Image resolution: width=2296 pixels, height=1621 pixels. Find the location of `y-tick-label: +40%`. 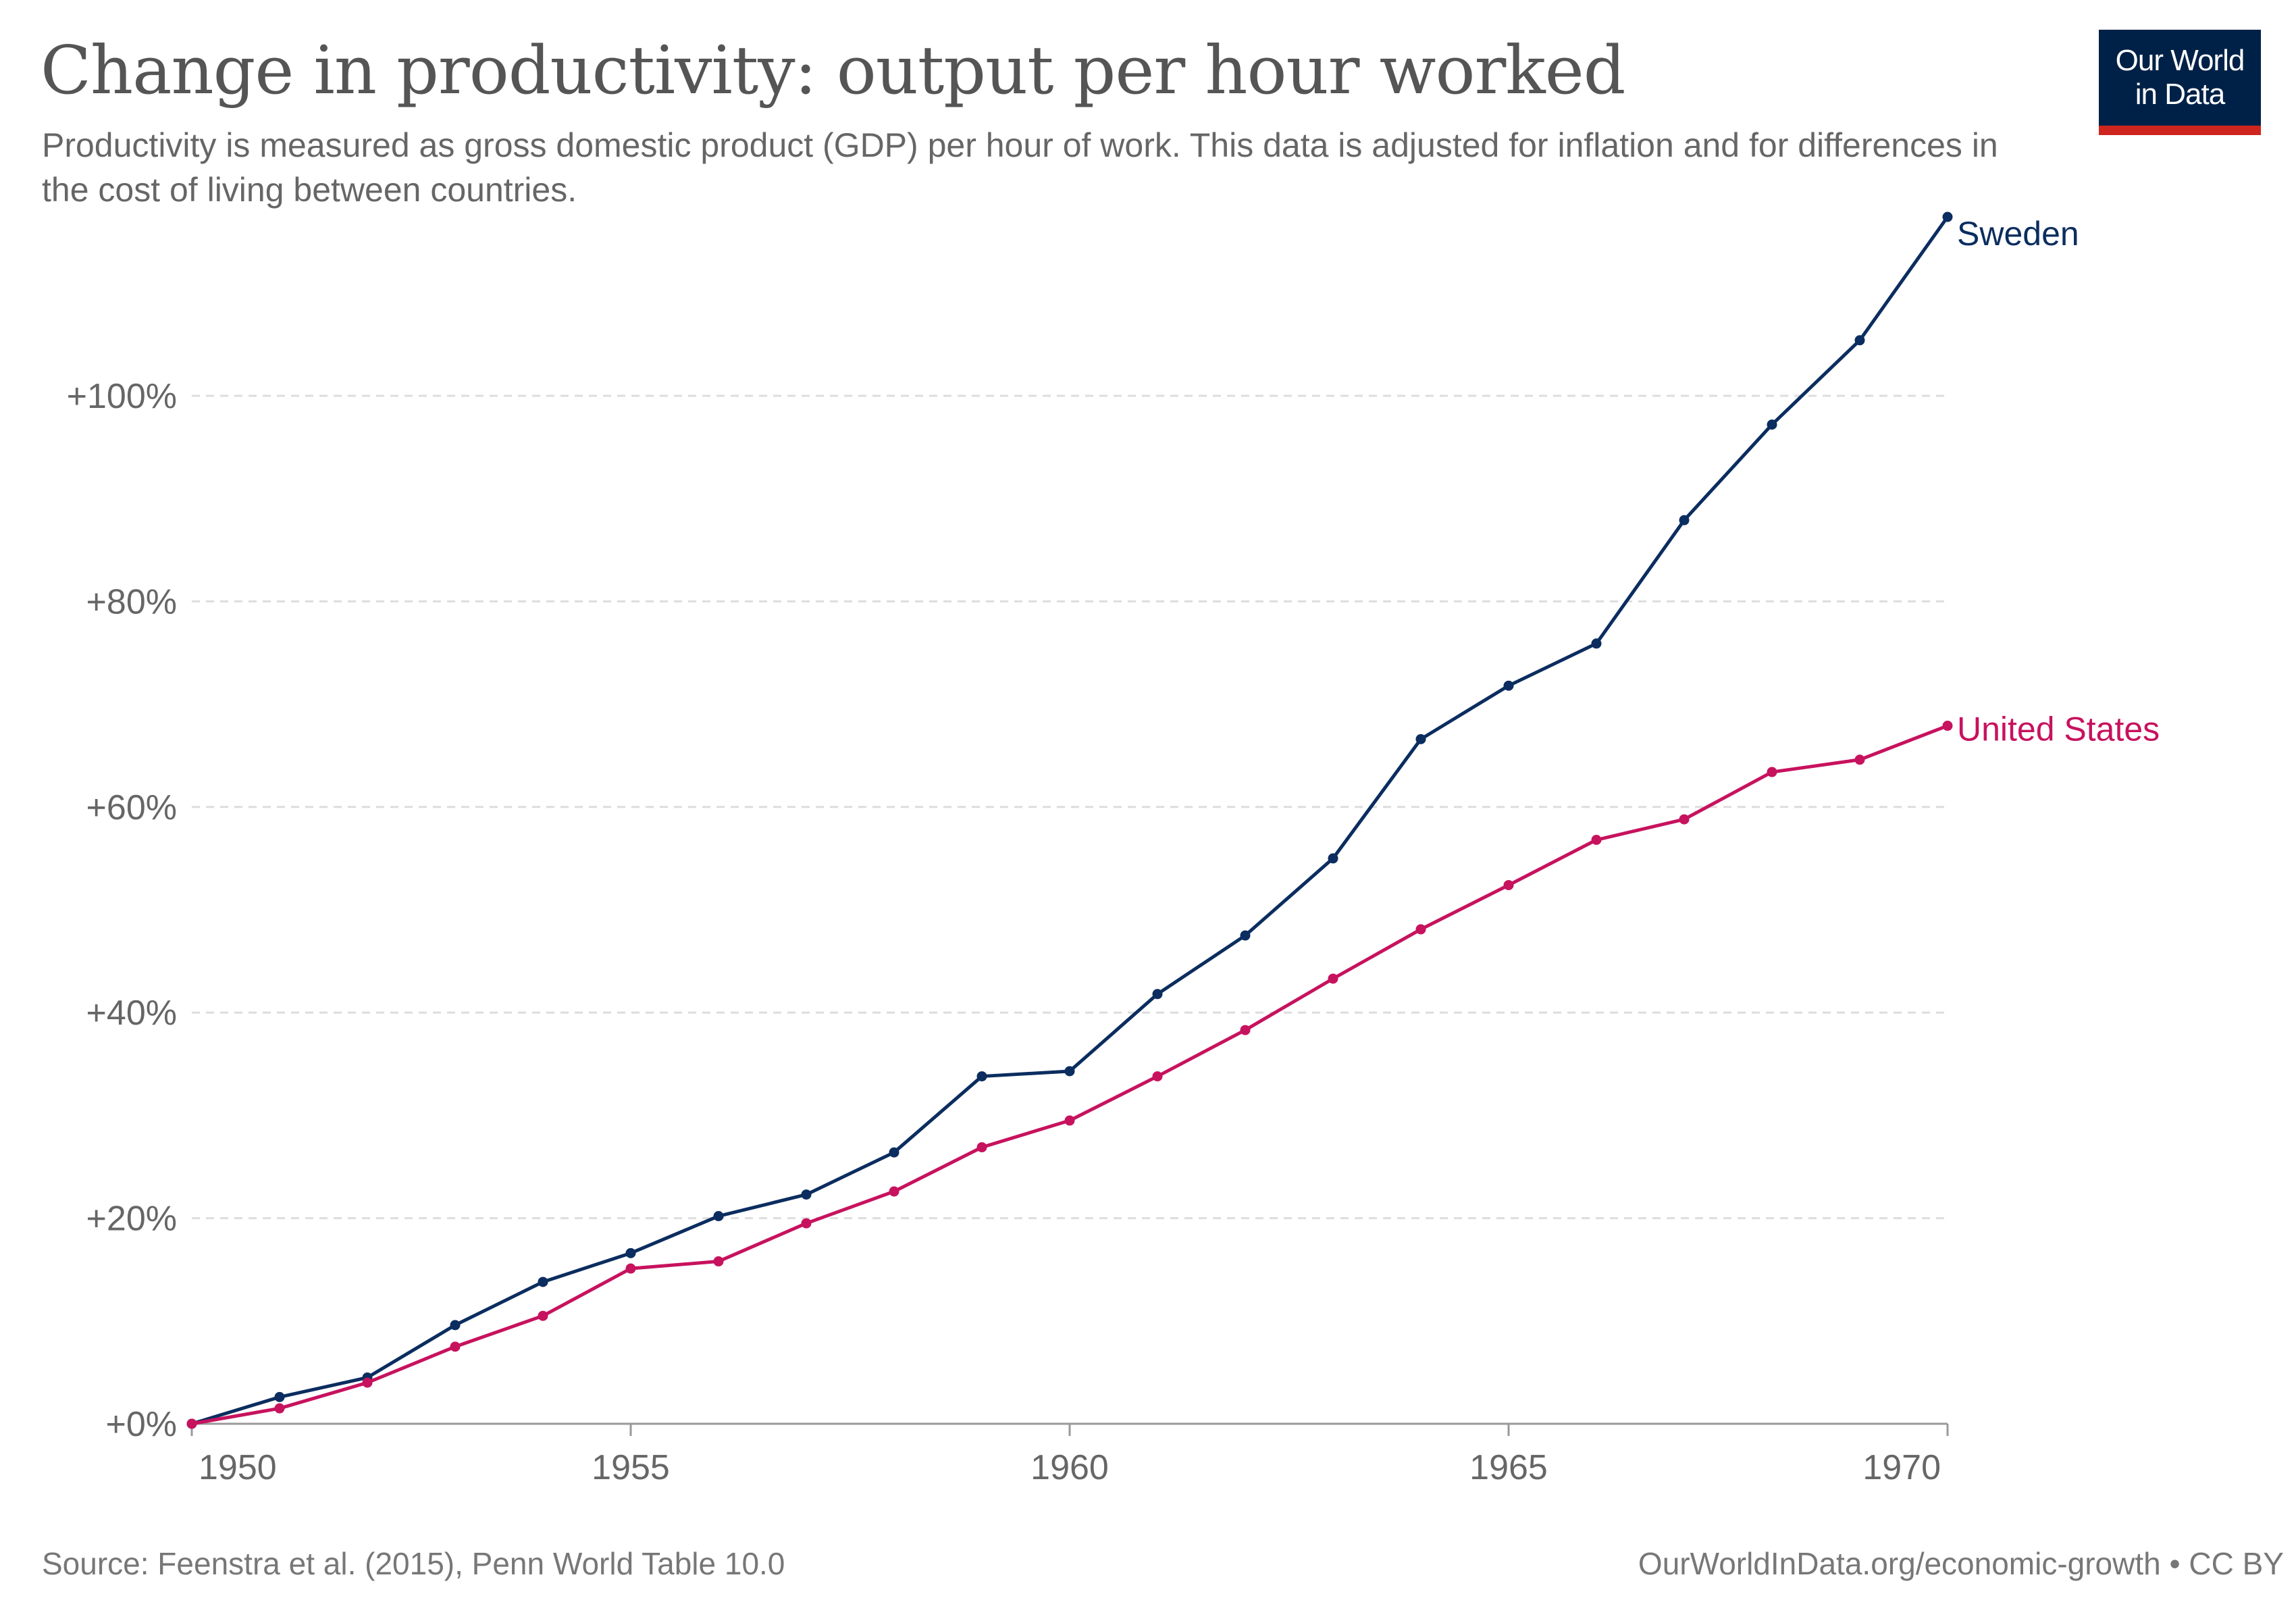

y-tick-label: +40% is located at coordinates (131, 1013).